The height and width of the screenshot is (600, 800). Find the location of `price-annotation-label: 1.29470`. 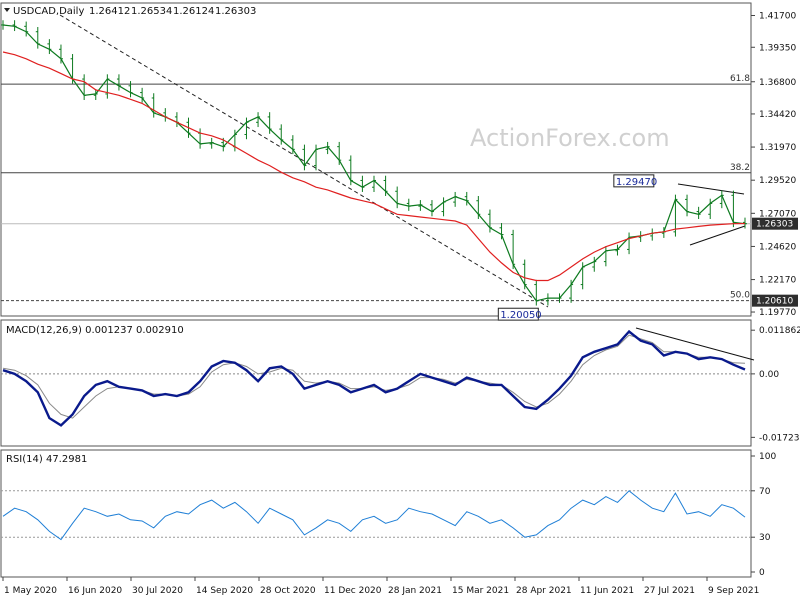

price-annotation-label: 1.29470 is located at coordinates (636, 182).